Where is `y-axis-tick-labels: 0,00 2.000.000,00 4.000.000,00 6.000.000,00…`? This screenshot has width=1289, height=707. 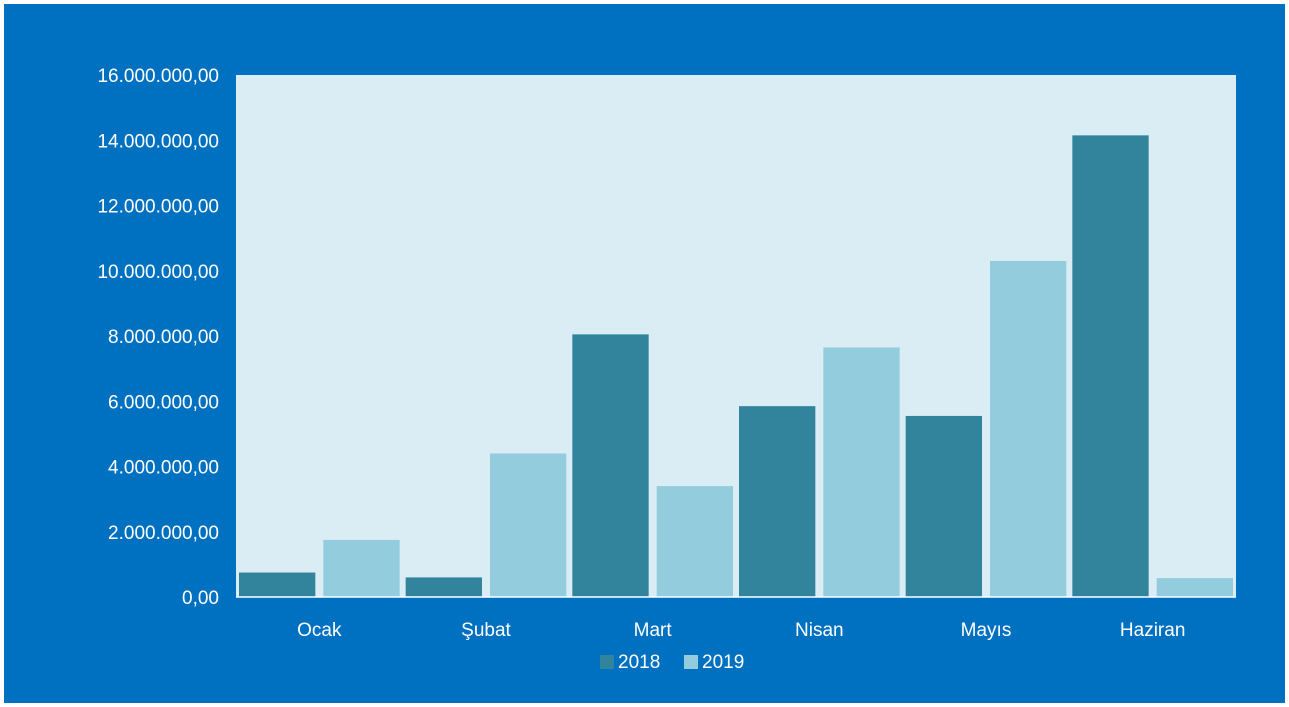 y-axis-tick-labels: 0,00 2.000.000,00 4.000.000,00 6.000.000,00… is located at coordinates (158, 337).